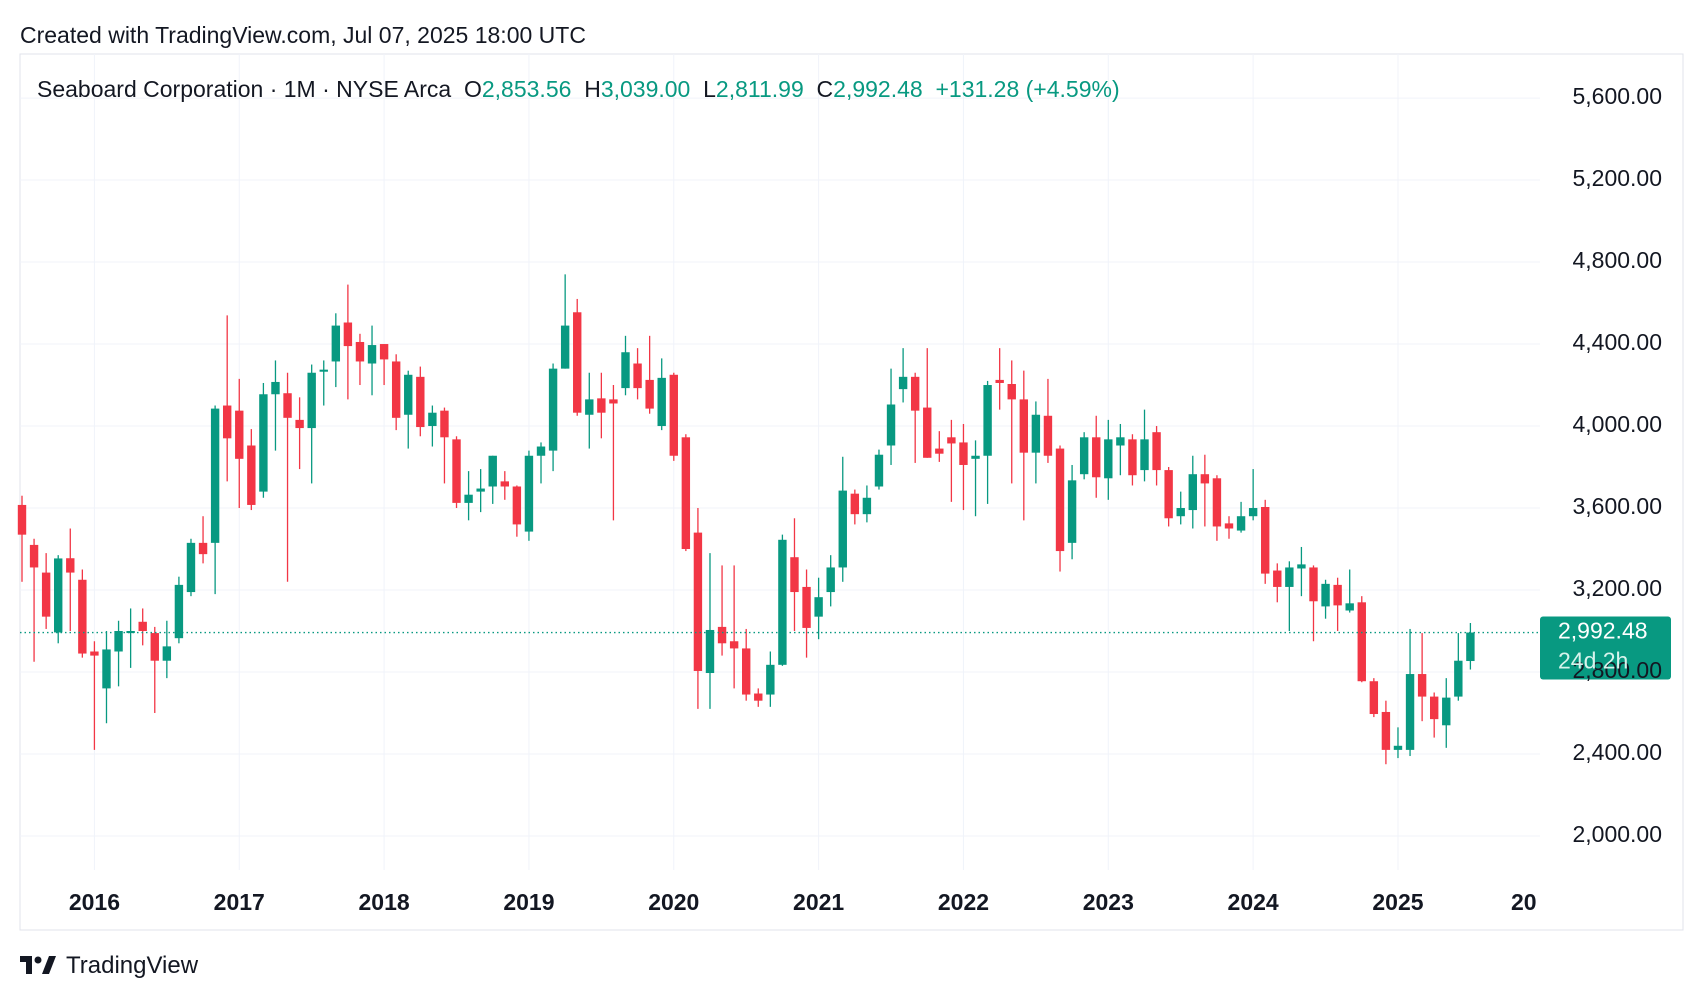 This screenshot has width=1696, height=996. What do you see at coordinates (38, 965) in the screenshot?
I see `brand-logo` at bounding box center [38, 965].